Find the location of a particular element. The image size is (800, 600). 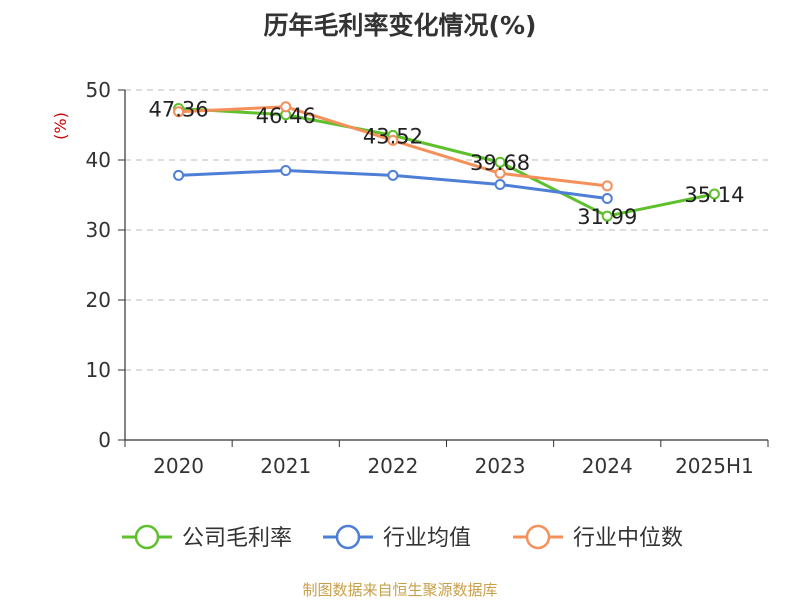

data-label: 39.68 is located at coordinates (500, 163).